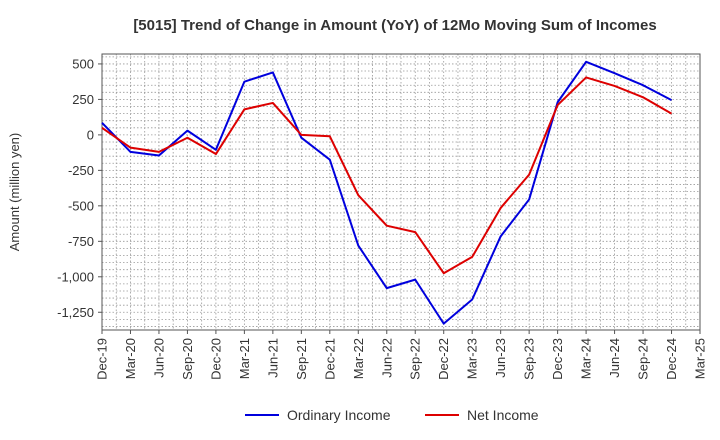  What do you see at coordinates (75, 312) in the screenshot?
I see `y-tick-label: -1,250` at bounding box center [75, 312].